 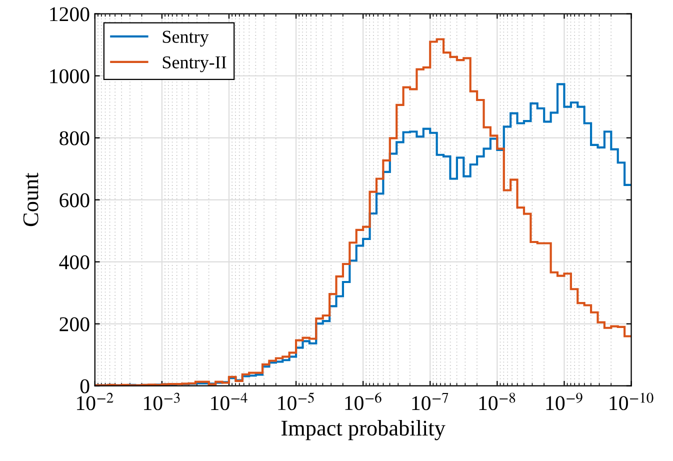 What do you see at coordinates (185, 38) in the screenshot?
I see `legend-label: Sentry` at bounding box center [185, 38].